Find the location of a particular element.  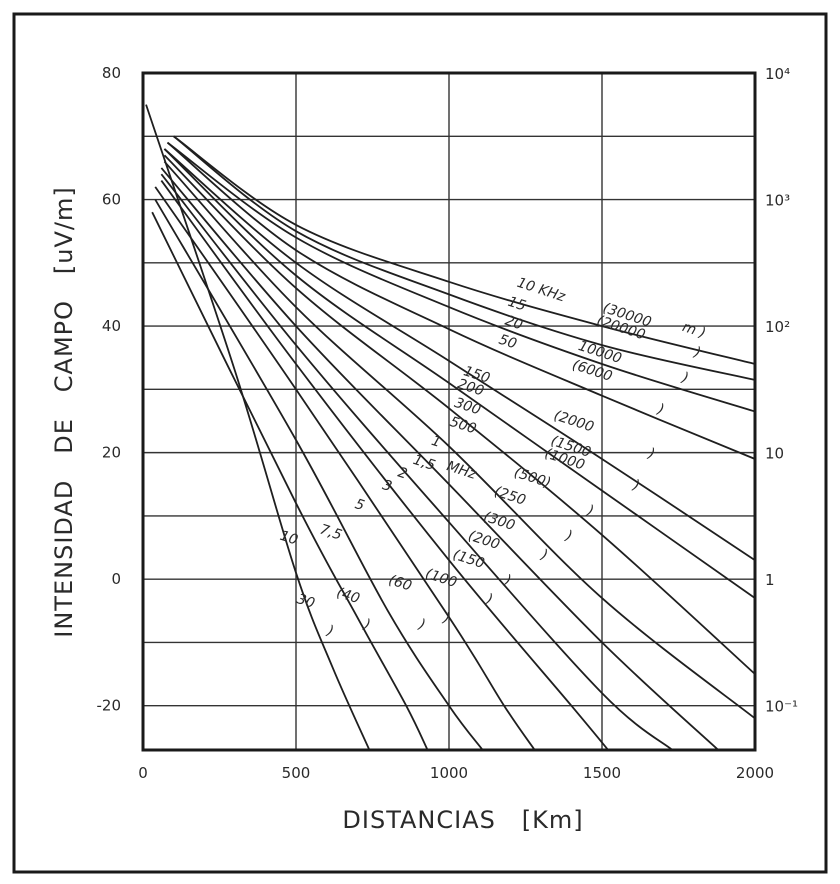

y2-tick-label: 10⁻¹ is located at coordinates (781, 707).